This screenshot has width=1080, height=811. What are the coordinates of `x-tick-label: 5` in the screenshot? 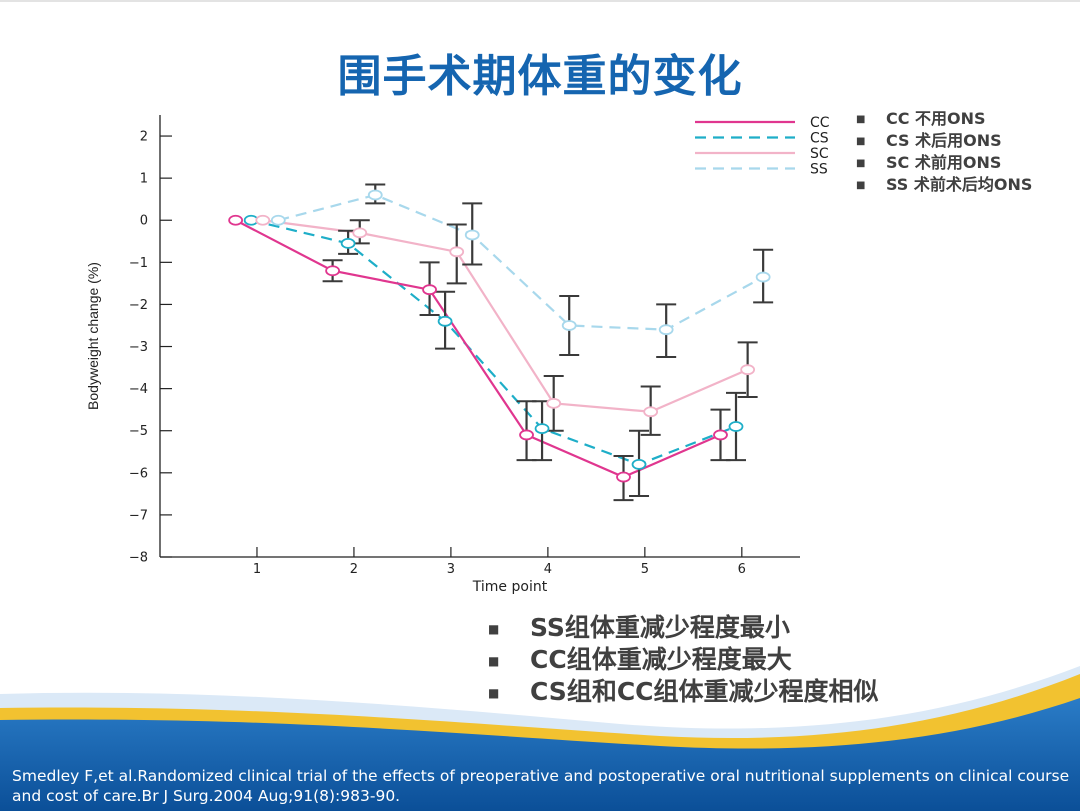 It's located at (645, 569).